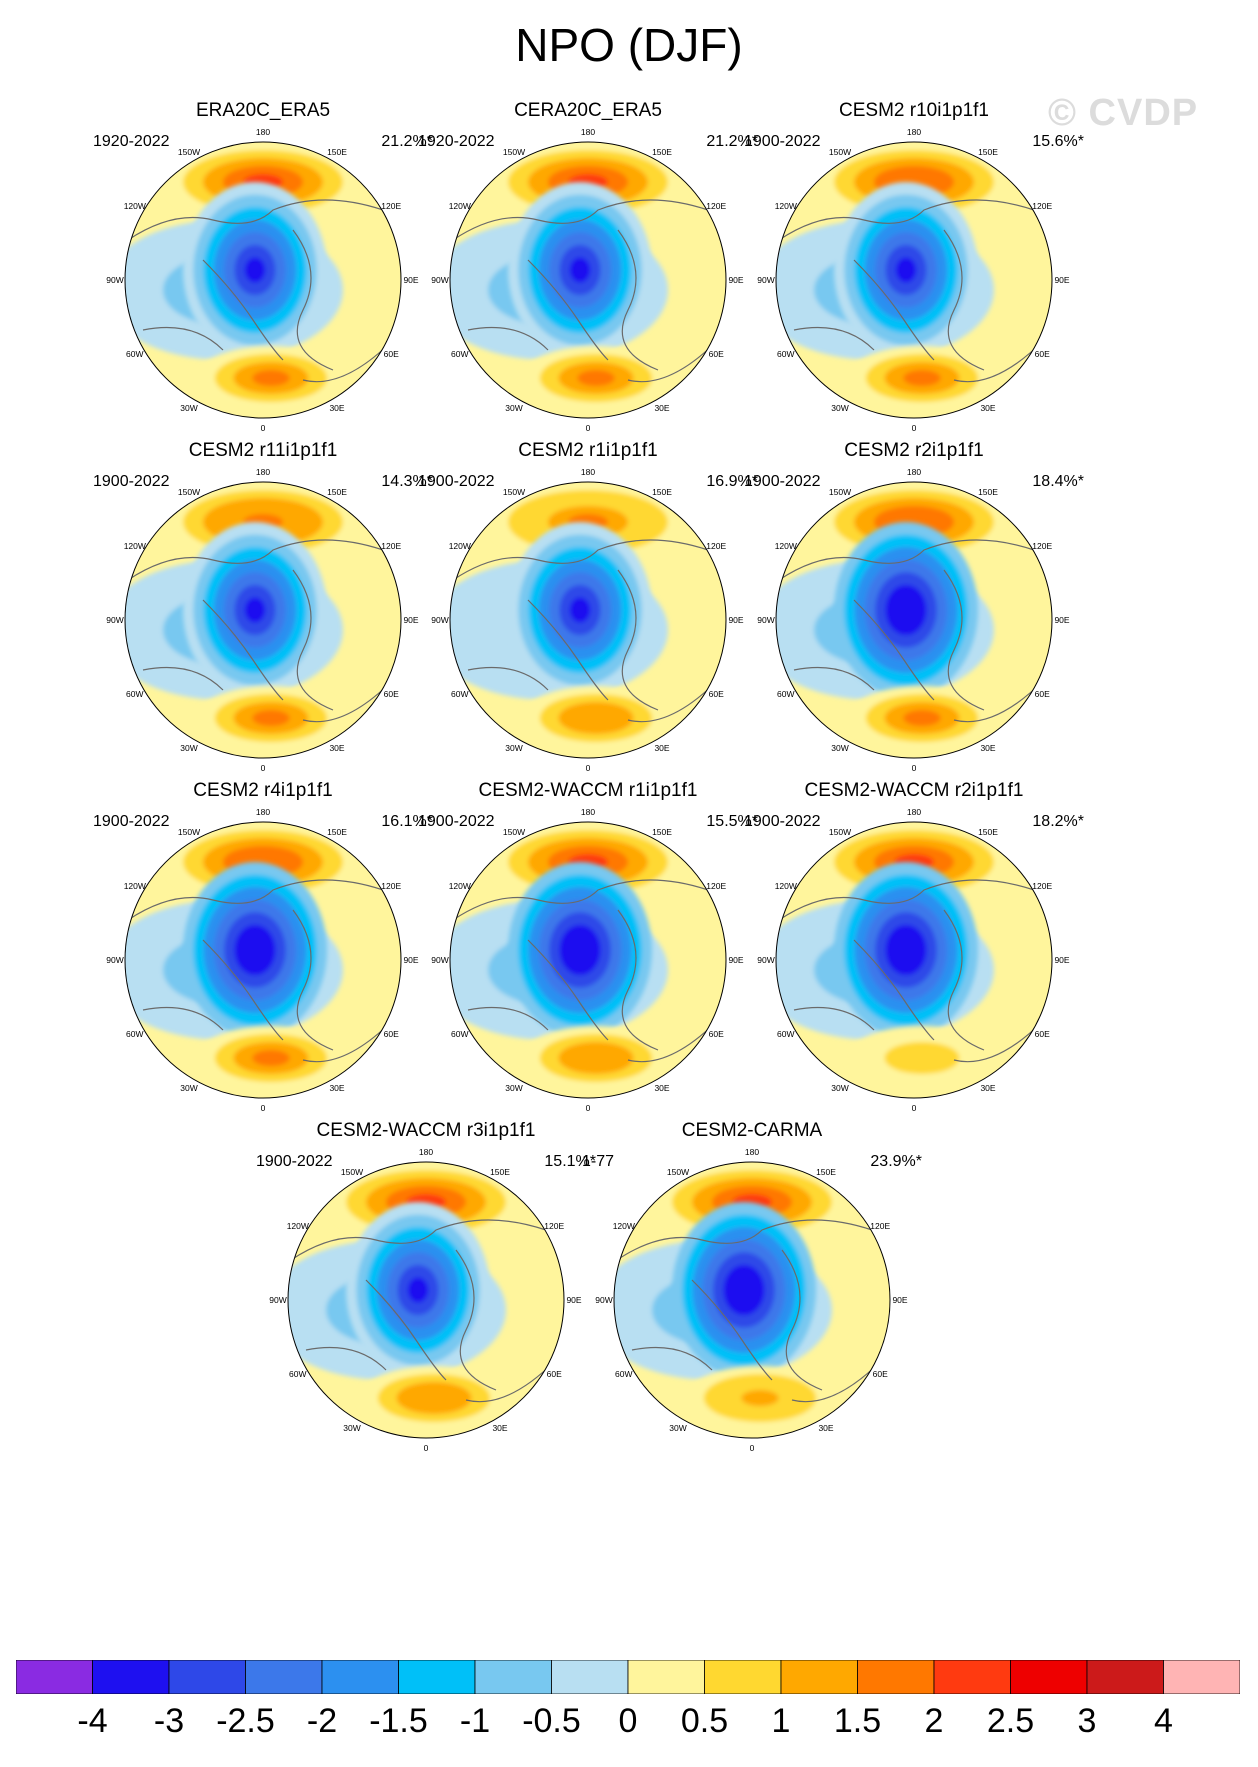 The width and height of the screenshot is (1258, 1767). I want to click on pacific-positive-anomaly, so click(752, 1202).